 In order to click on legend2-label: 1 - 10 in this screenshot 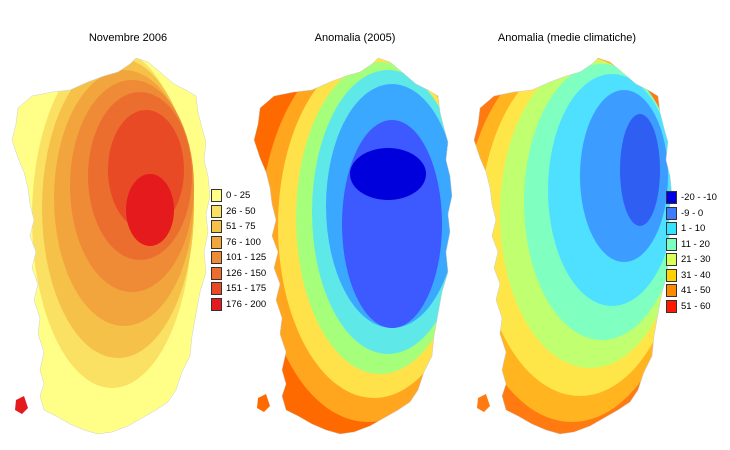, I will do `click(693, 229)`.